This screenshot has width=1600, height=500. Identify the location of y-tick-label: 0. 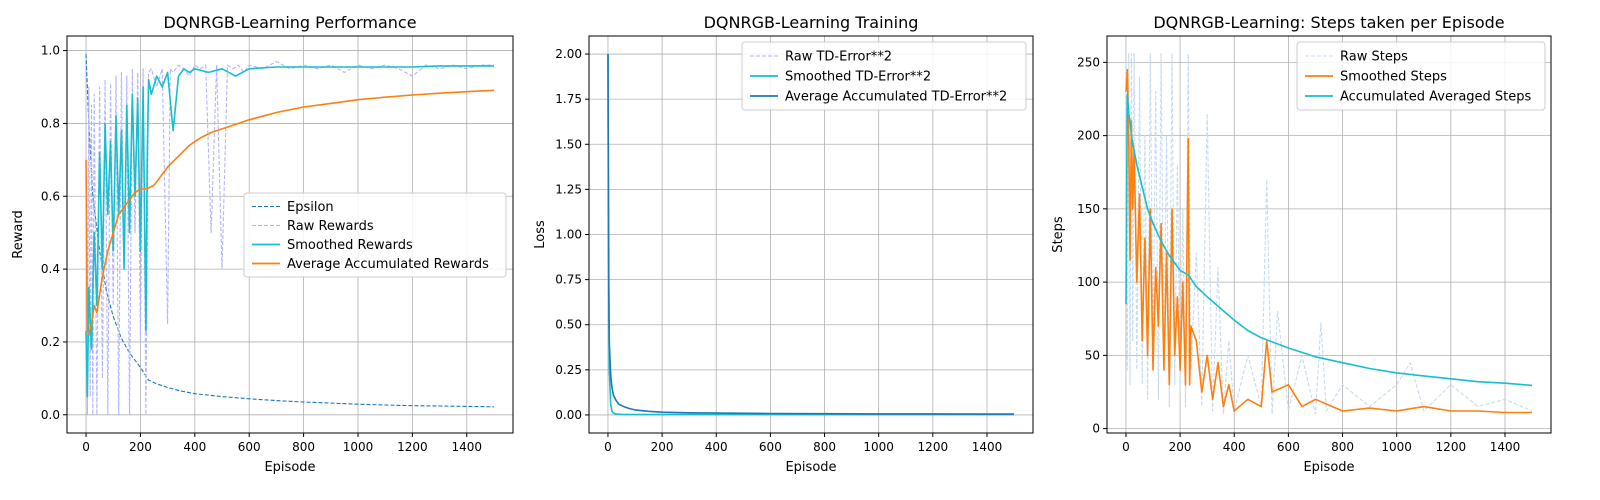
(1096, 429).